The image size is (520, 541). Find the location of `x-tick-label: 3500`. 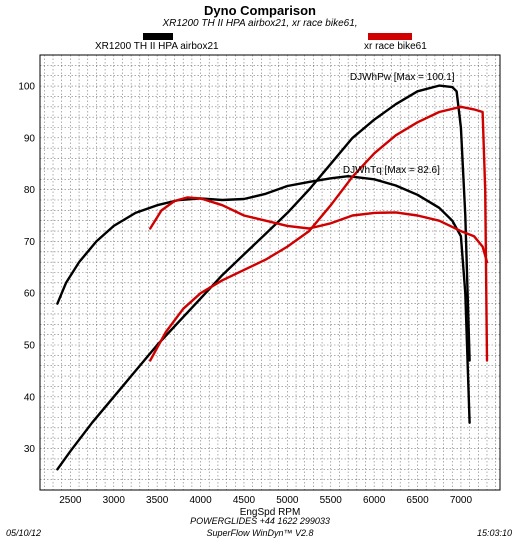

x-tick-label: 3500 is located at coordinates (157, 500).